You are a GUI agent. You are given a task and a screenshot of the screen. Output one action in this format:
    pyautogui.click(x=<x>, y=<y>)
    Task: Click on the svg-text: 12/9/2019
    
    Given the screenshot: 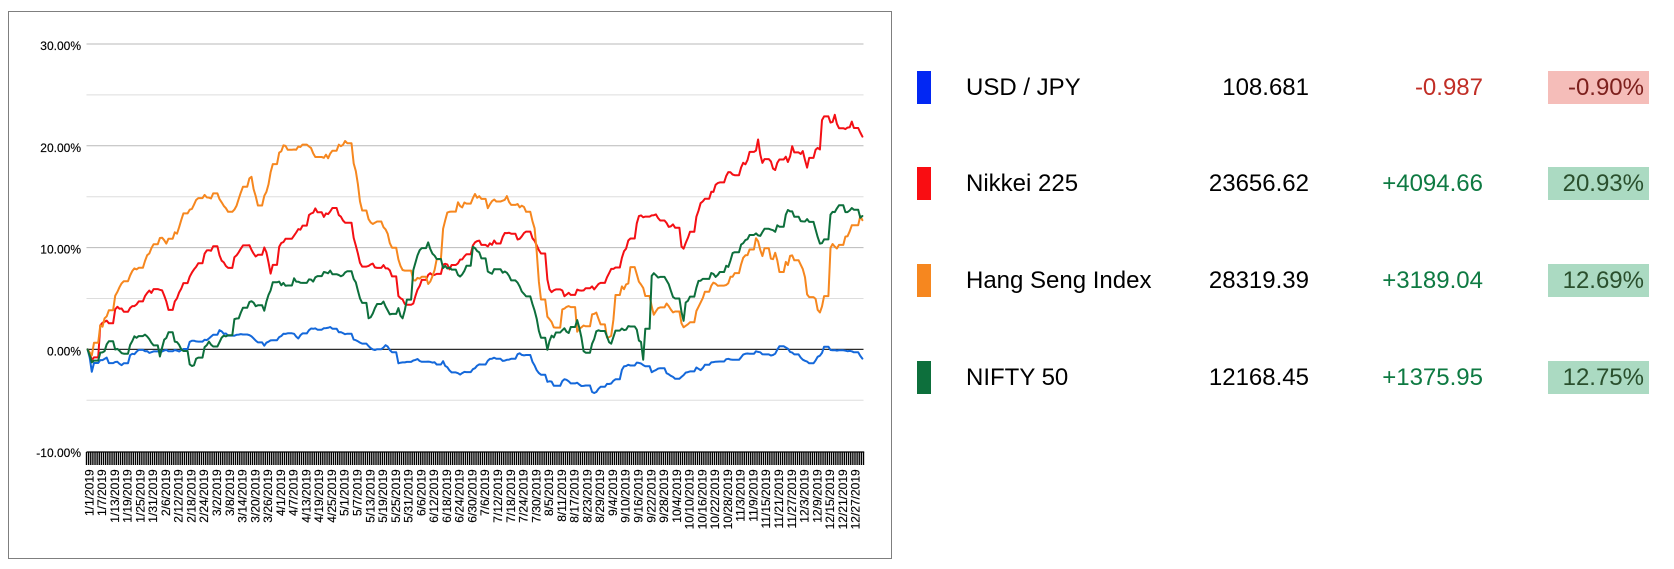 What is the action you would take?
    pyautogui.click(x=817, y=496)
    